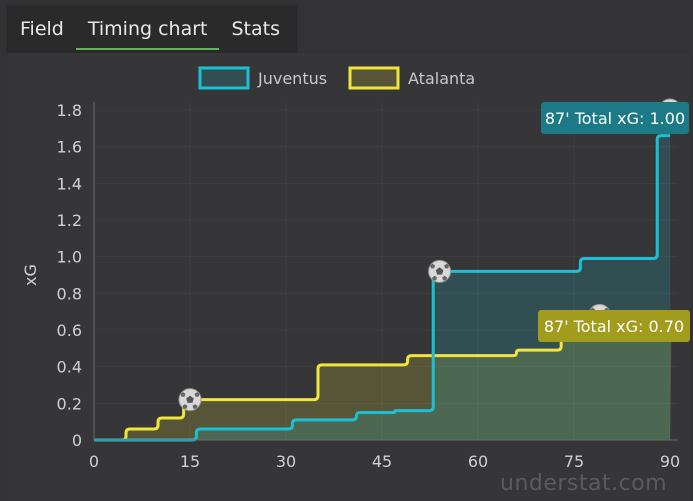  Describe the element at coordinates (30, 275) in the screenshot. I see `y-axis-label: xG` at that location.